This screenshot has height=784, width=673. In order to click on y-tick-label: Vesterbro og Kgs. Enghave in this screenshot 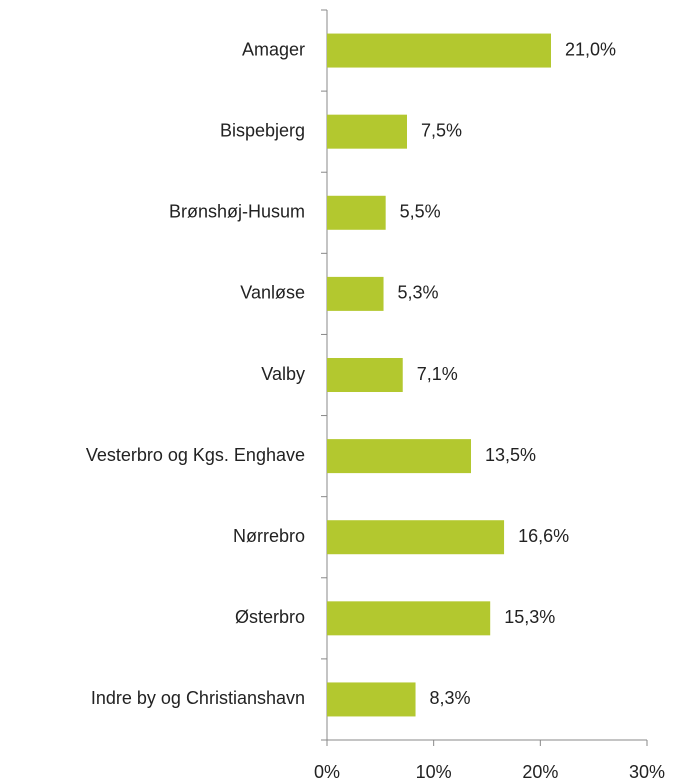, I will do `click(195, 455)`.